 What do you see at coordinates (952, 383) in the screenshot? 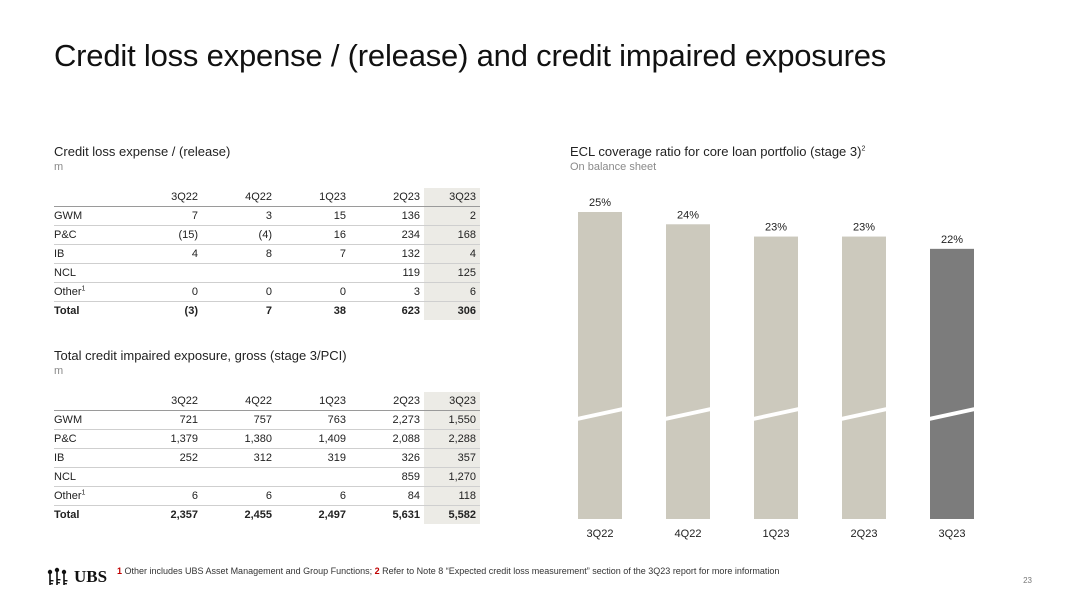
I see `bar-3Q23` at bounding box center [952, 383].